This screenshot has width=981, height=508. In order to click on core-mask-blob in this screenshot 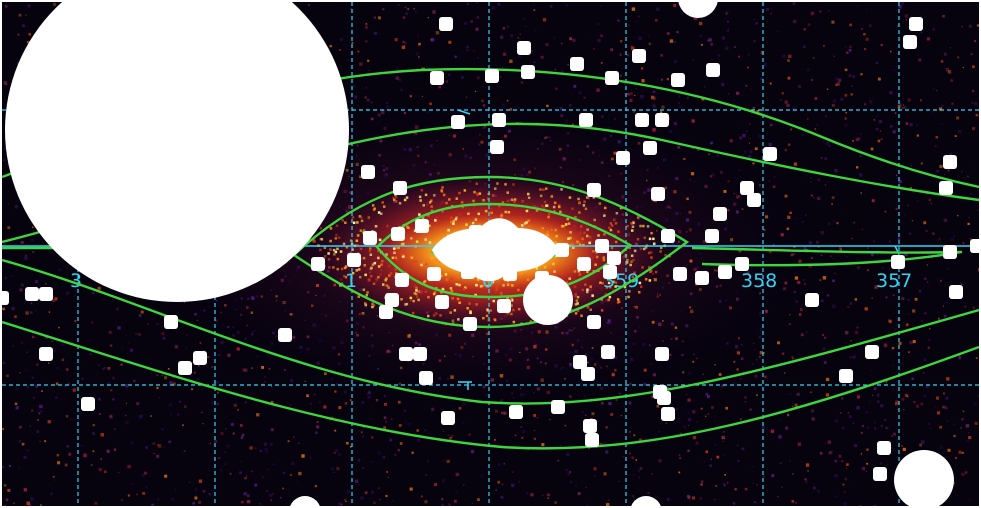, I will do `click(495, 250)`.